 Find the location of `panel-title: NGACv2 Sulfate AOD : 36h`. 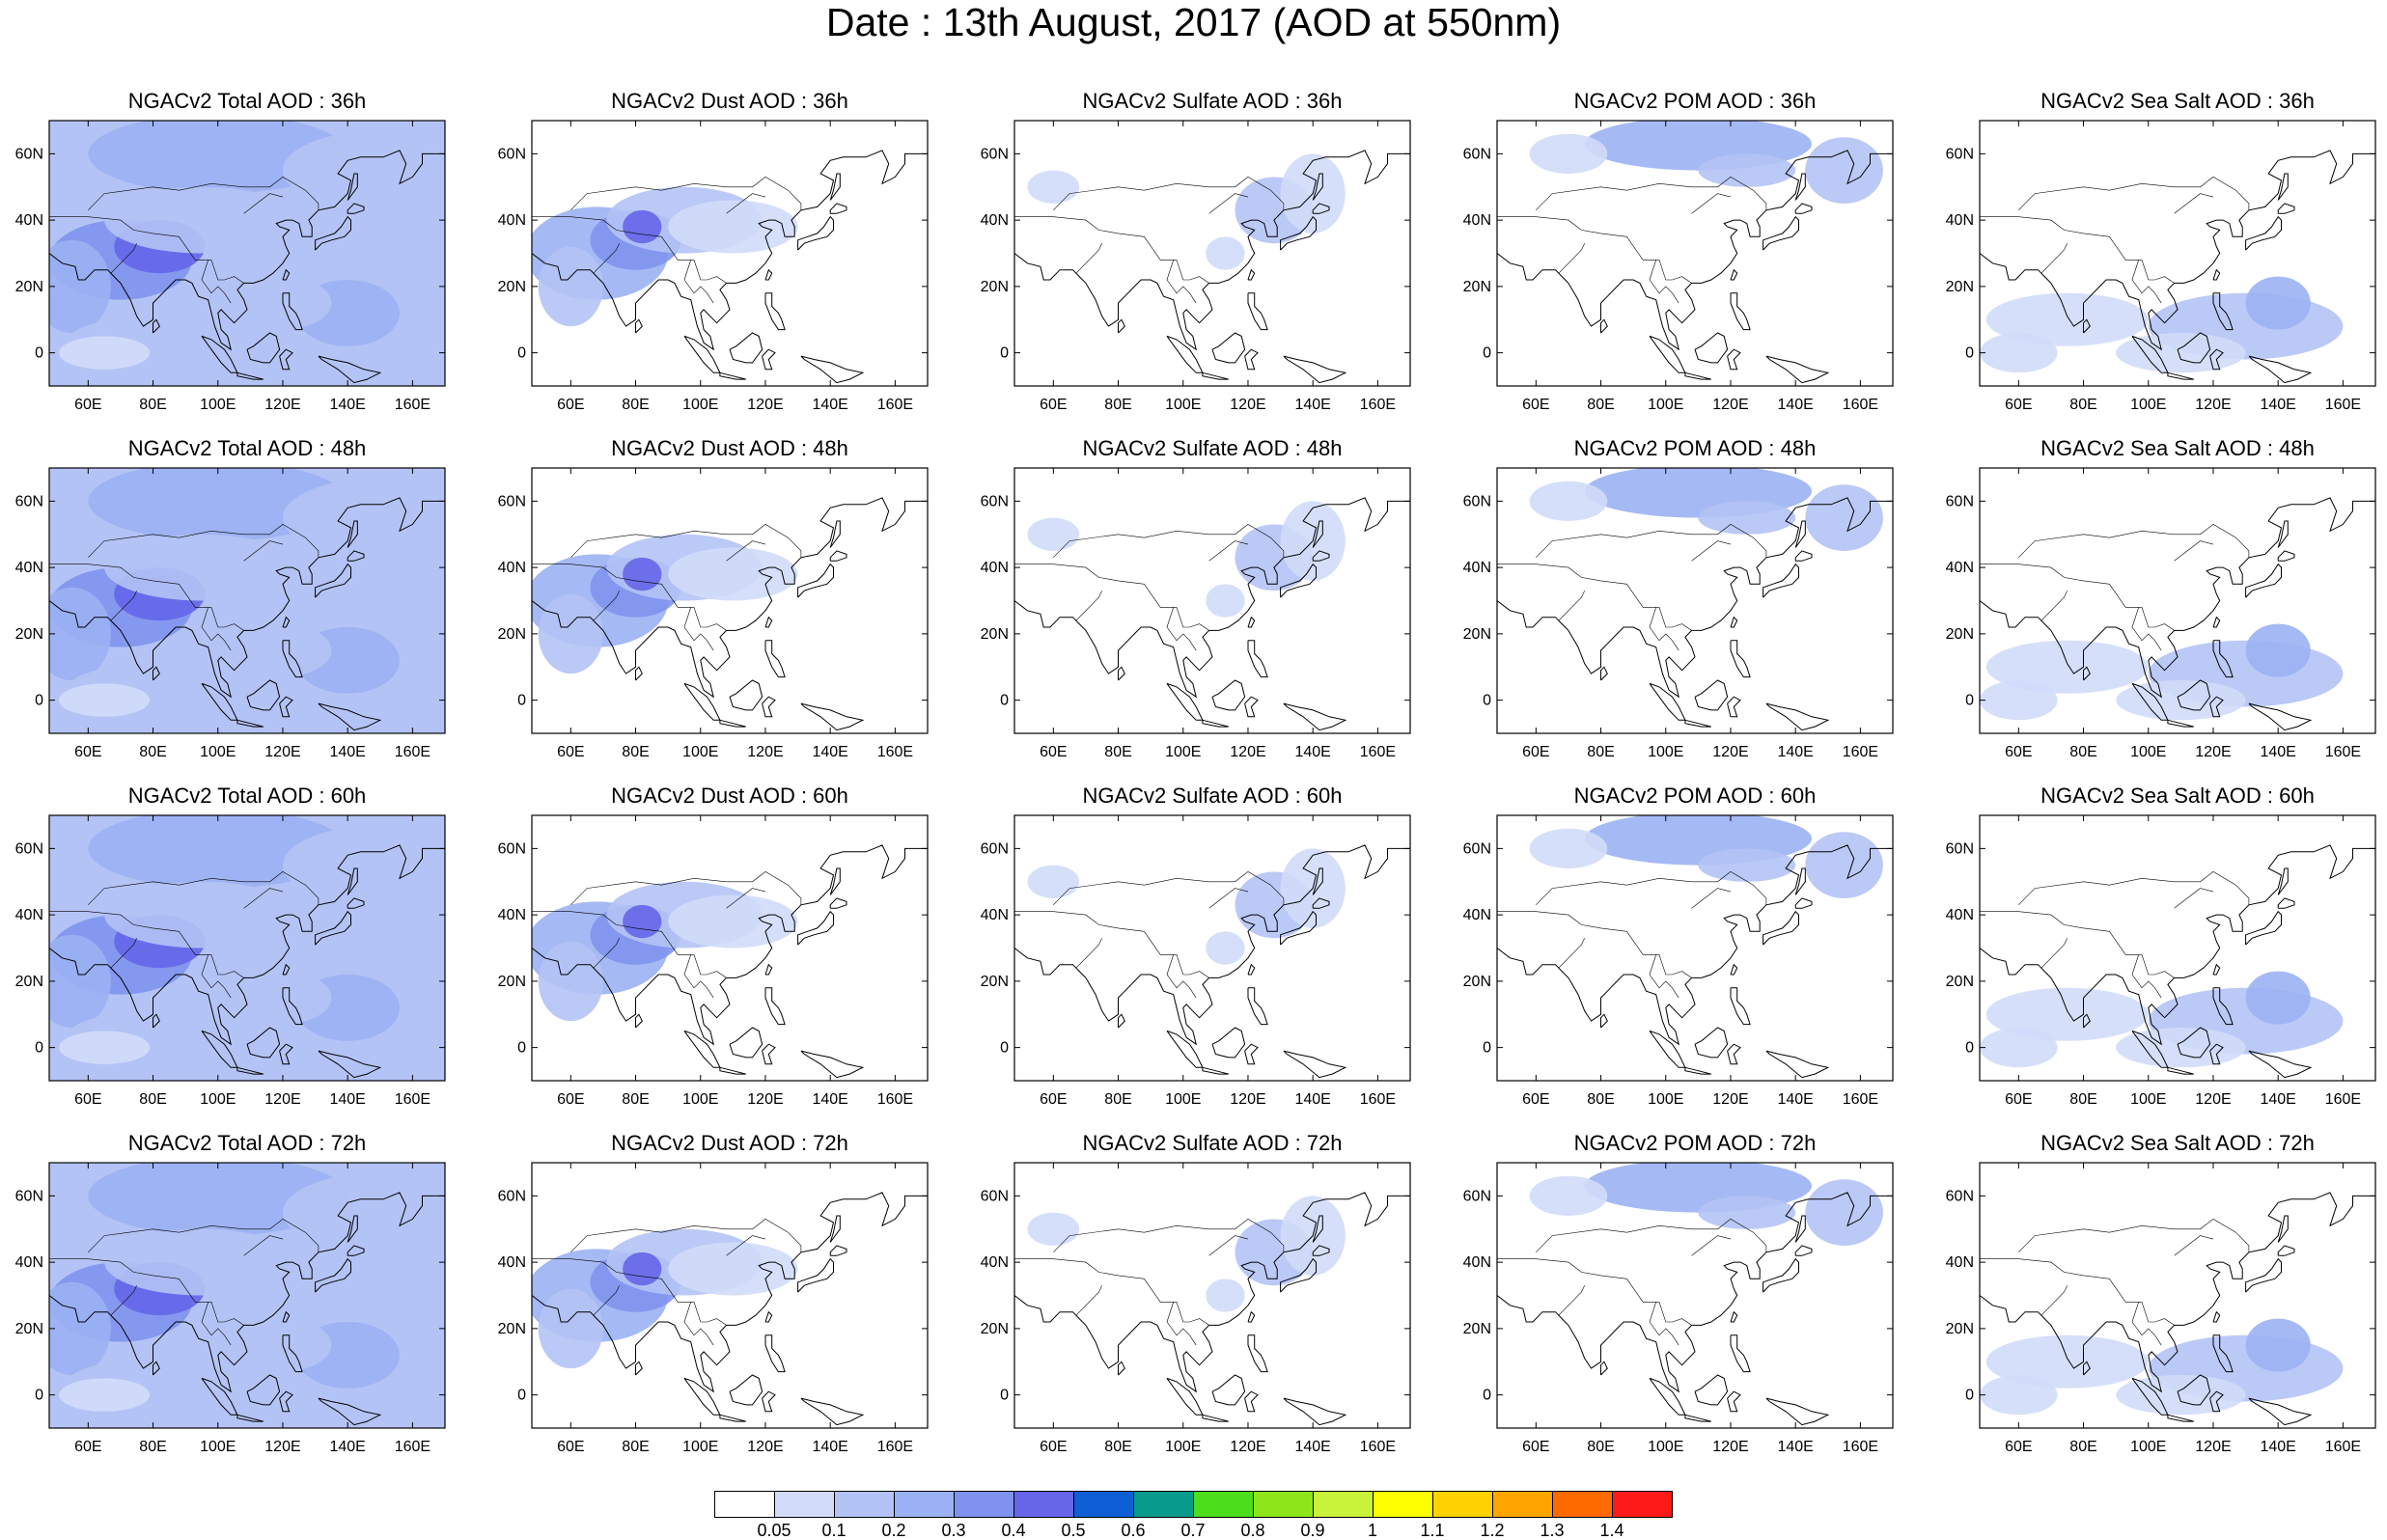

panel-title: NGACv2 Sulfate AOD : 36h is located at coordinates (1212, 101).